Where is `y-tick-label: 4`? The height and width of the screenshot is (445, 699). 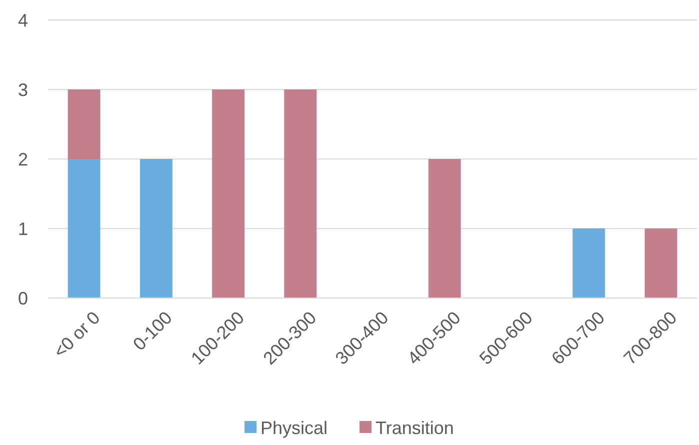
y-tick-label: 4 is located at coordinates (23, 20).